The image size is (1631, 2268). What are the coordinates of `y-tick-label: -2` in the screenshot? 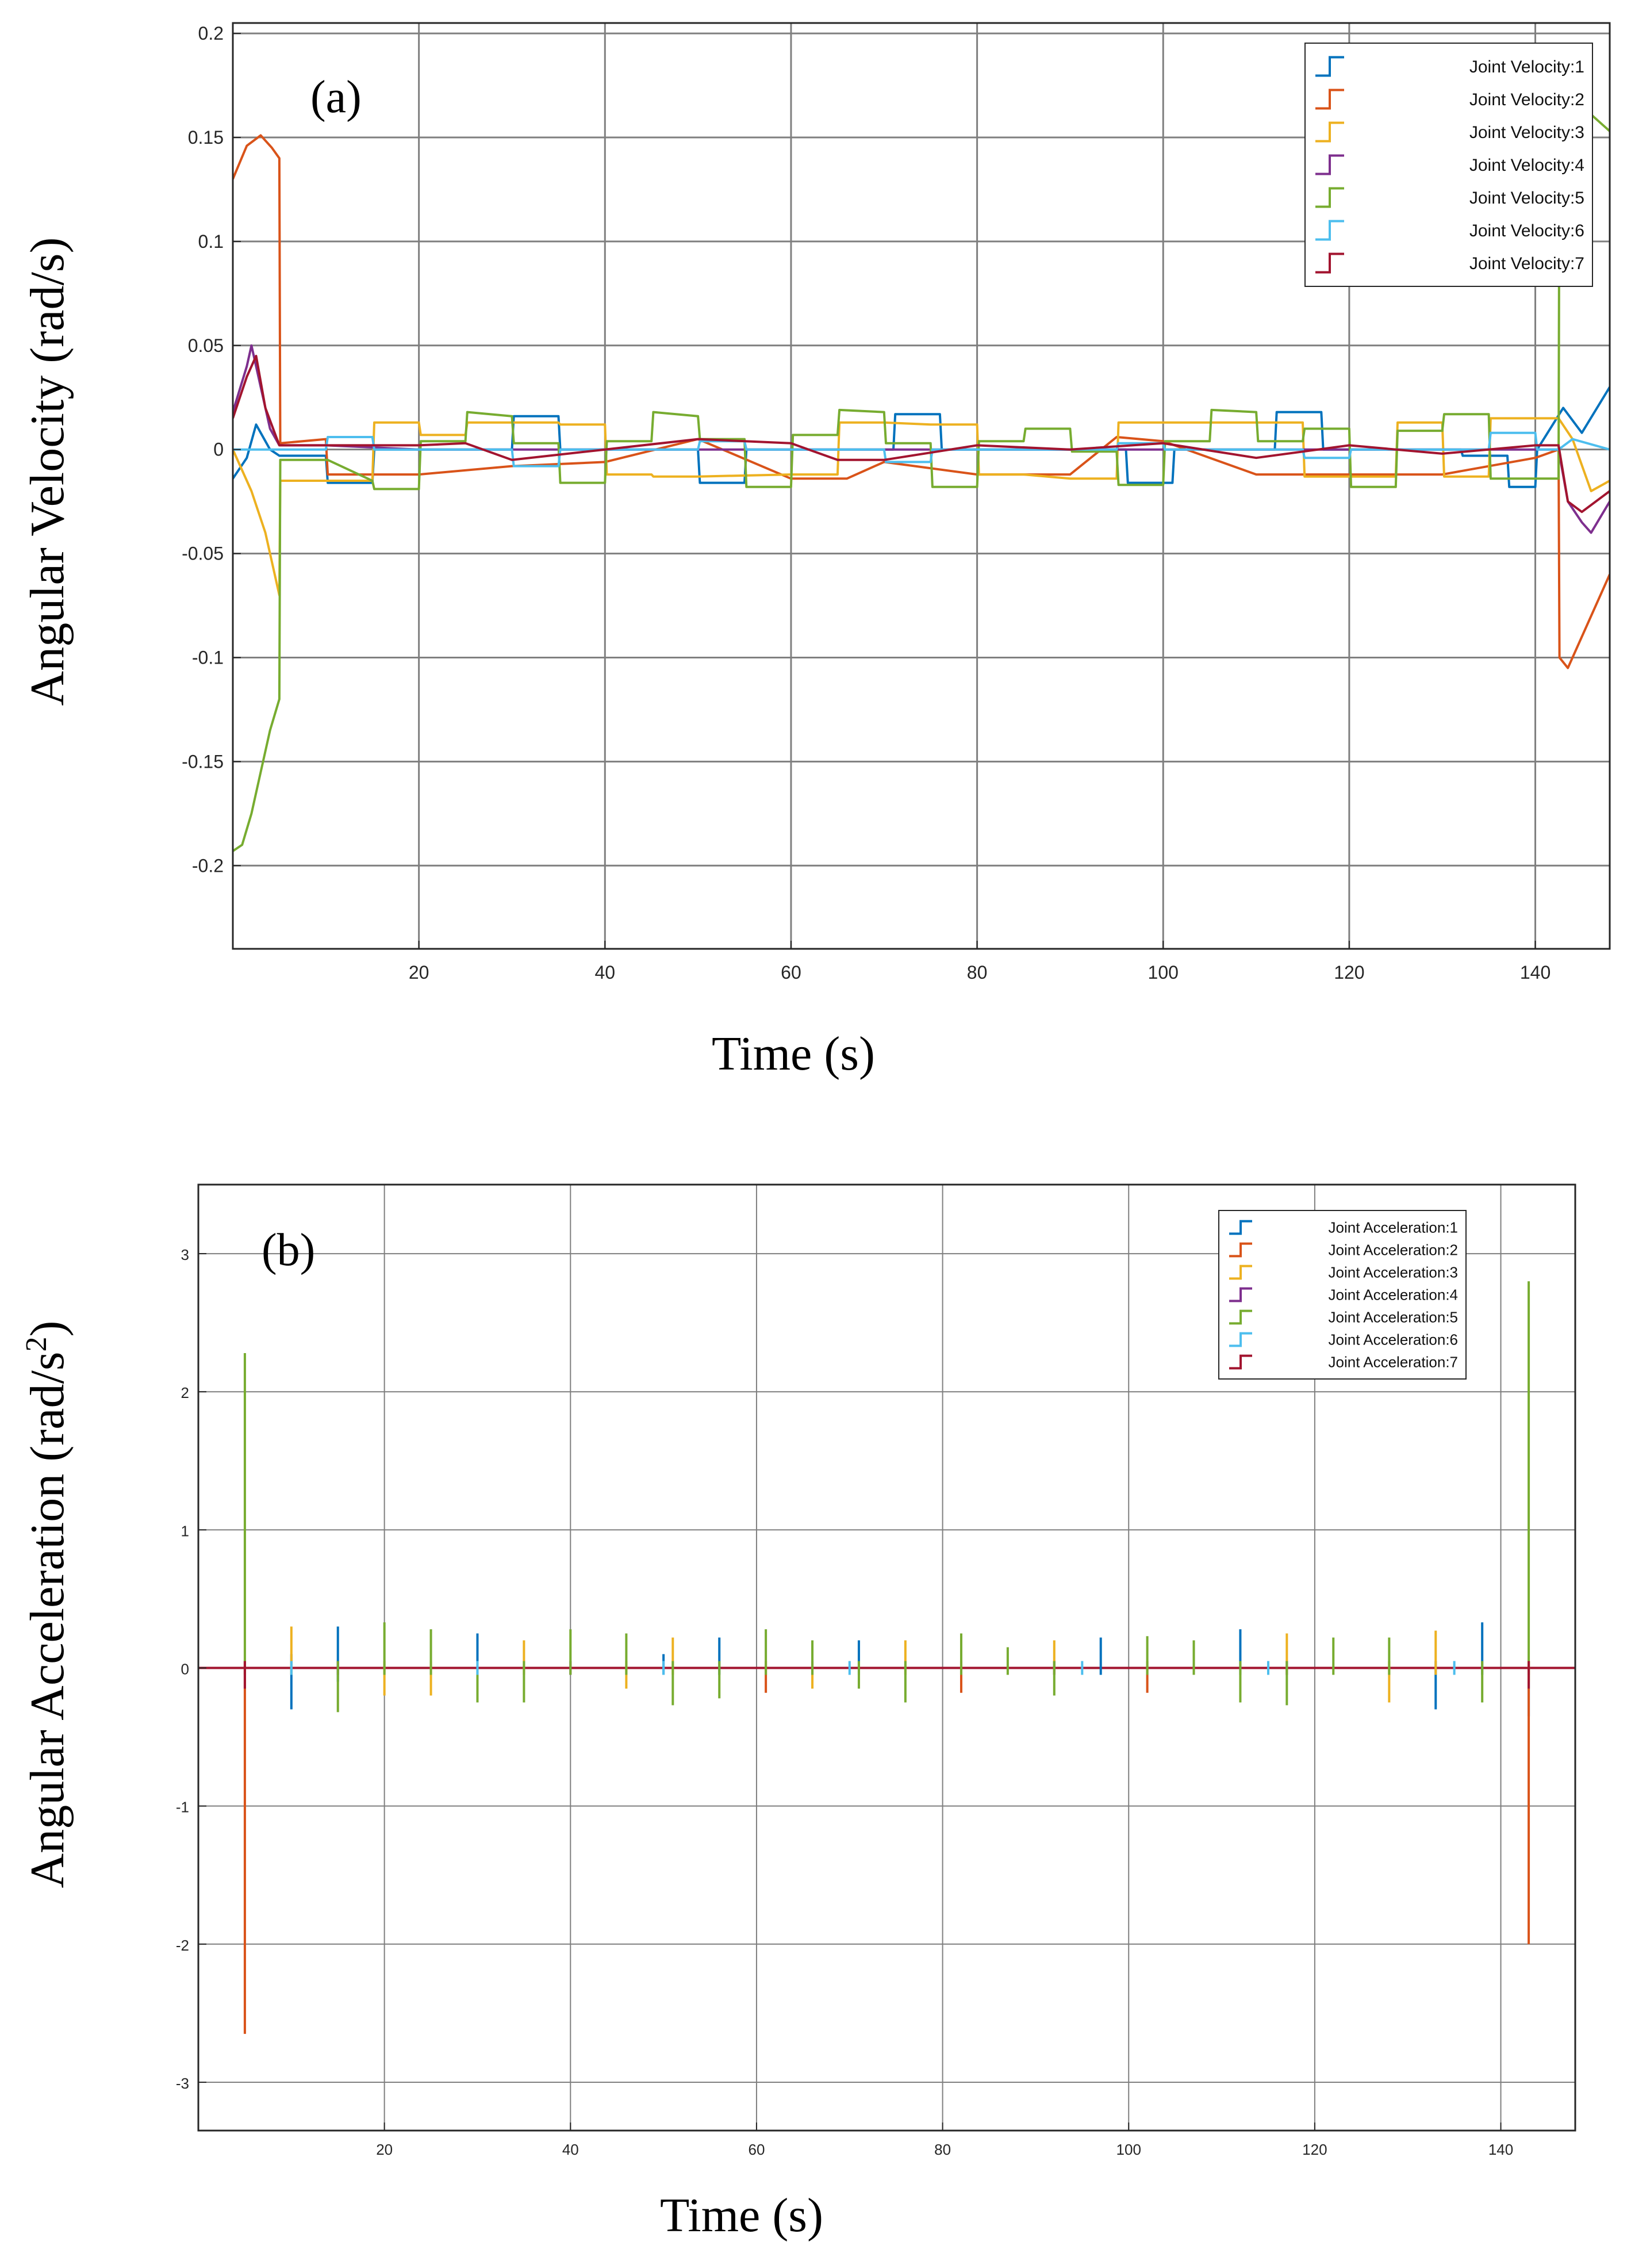 It's located at (182, 1945).